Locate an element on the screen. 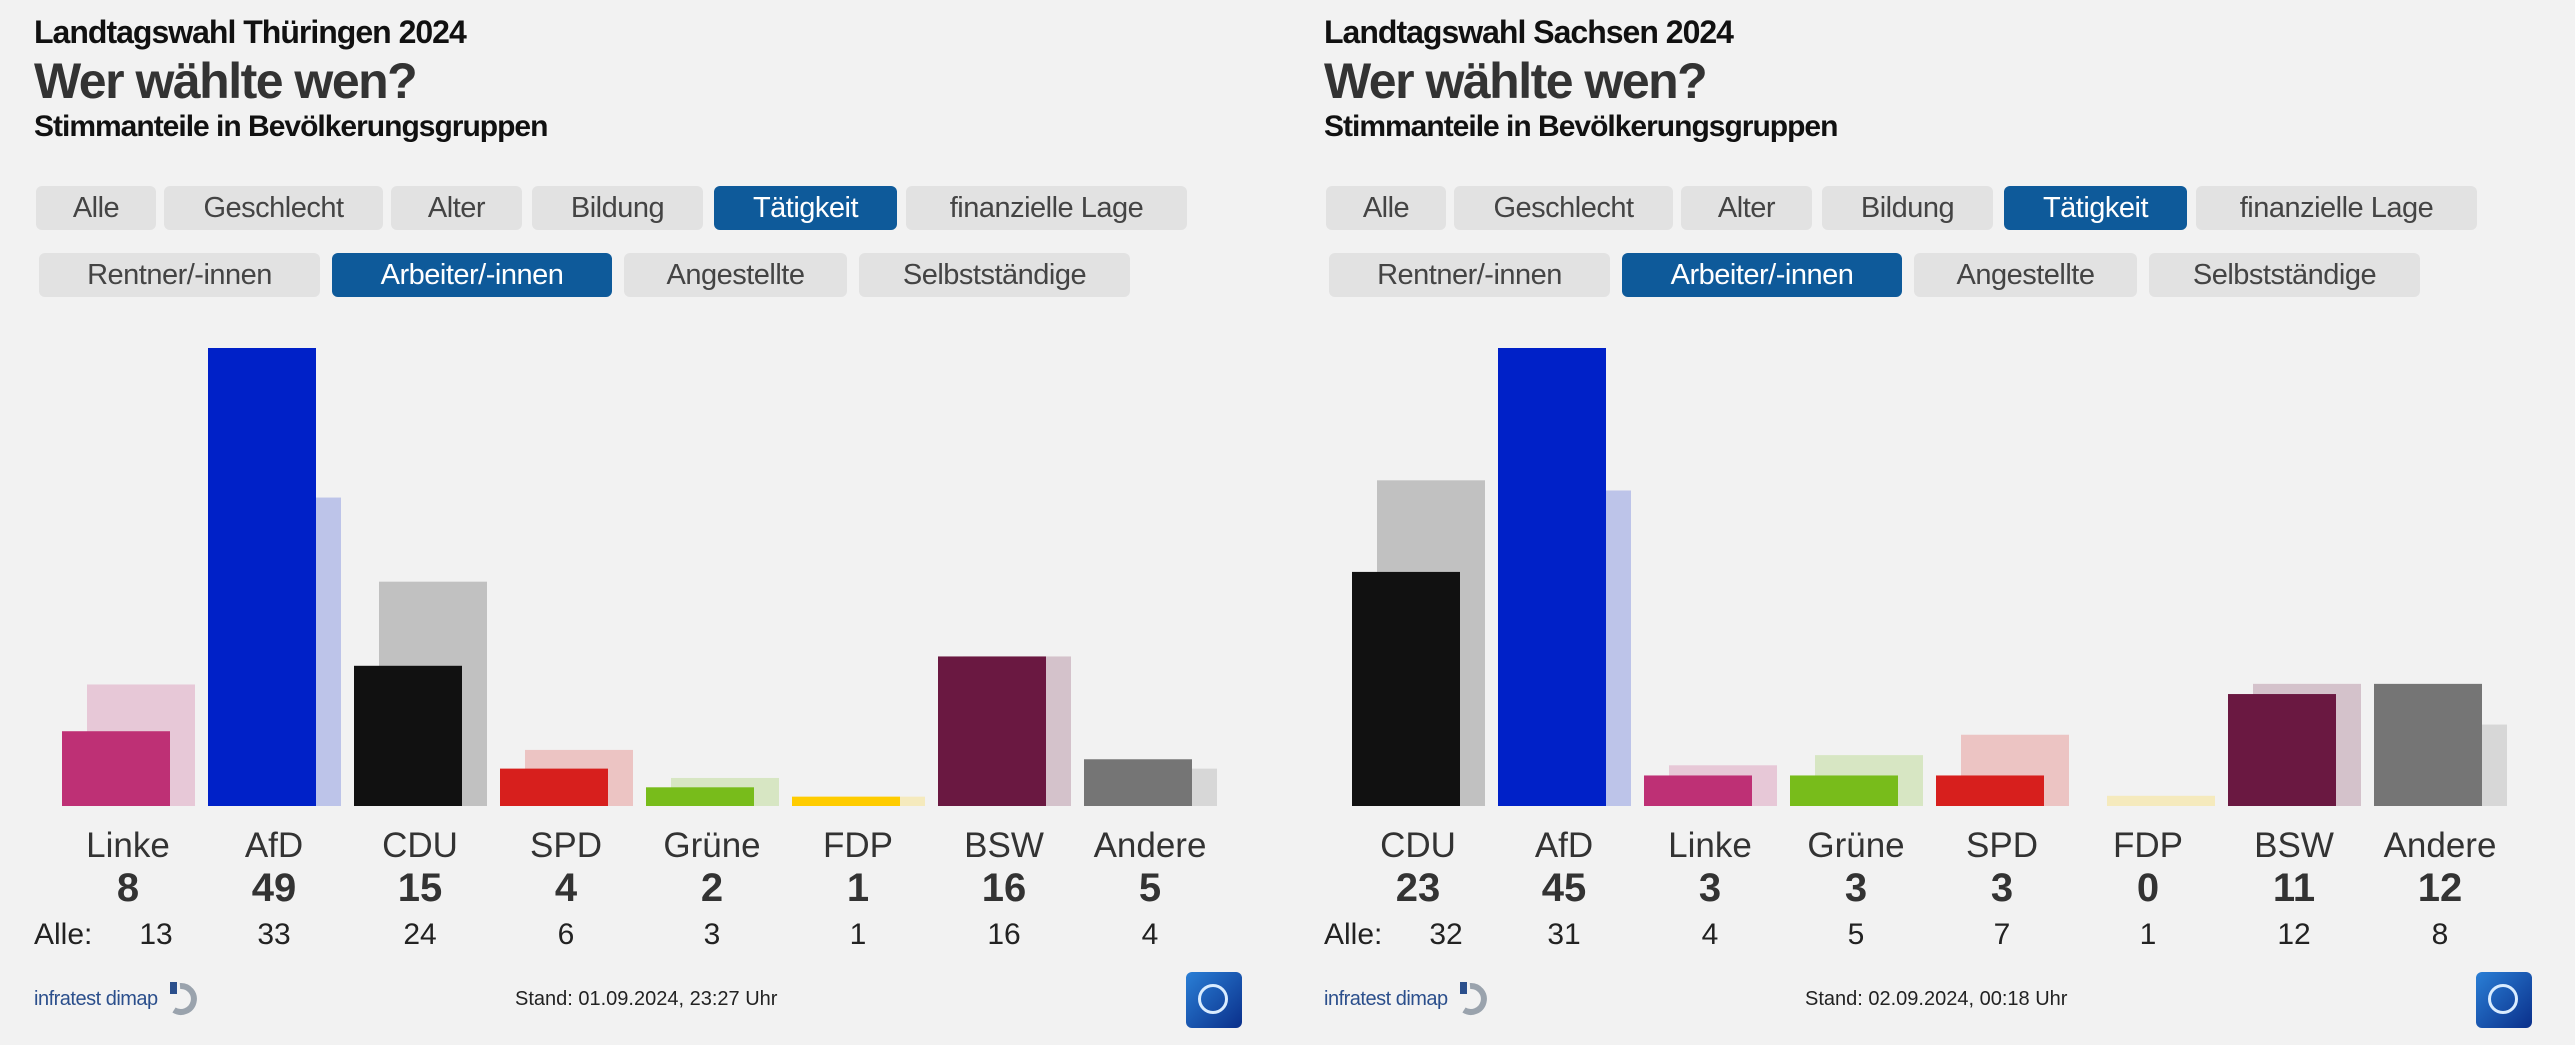 This screenshot has width=2575, height=1045. value-label: 4 is located at coordinates (566, 888).